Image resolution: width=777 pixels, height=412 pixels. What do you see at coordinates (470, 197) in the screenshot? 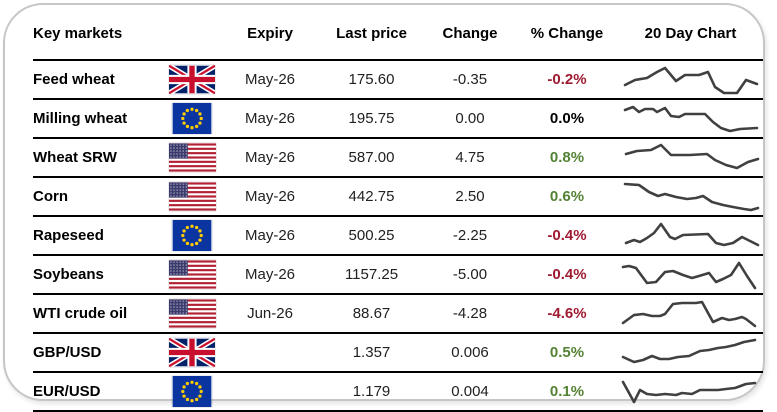
I see `change-value: 2.50` at bounding box center [470, 197].